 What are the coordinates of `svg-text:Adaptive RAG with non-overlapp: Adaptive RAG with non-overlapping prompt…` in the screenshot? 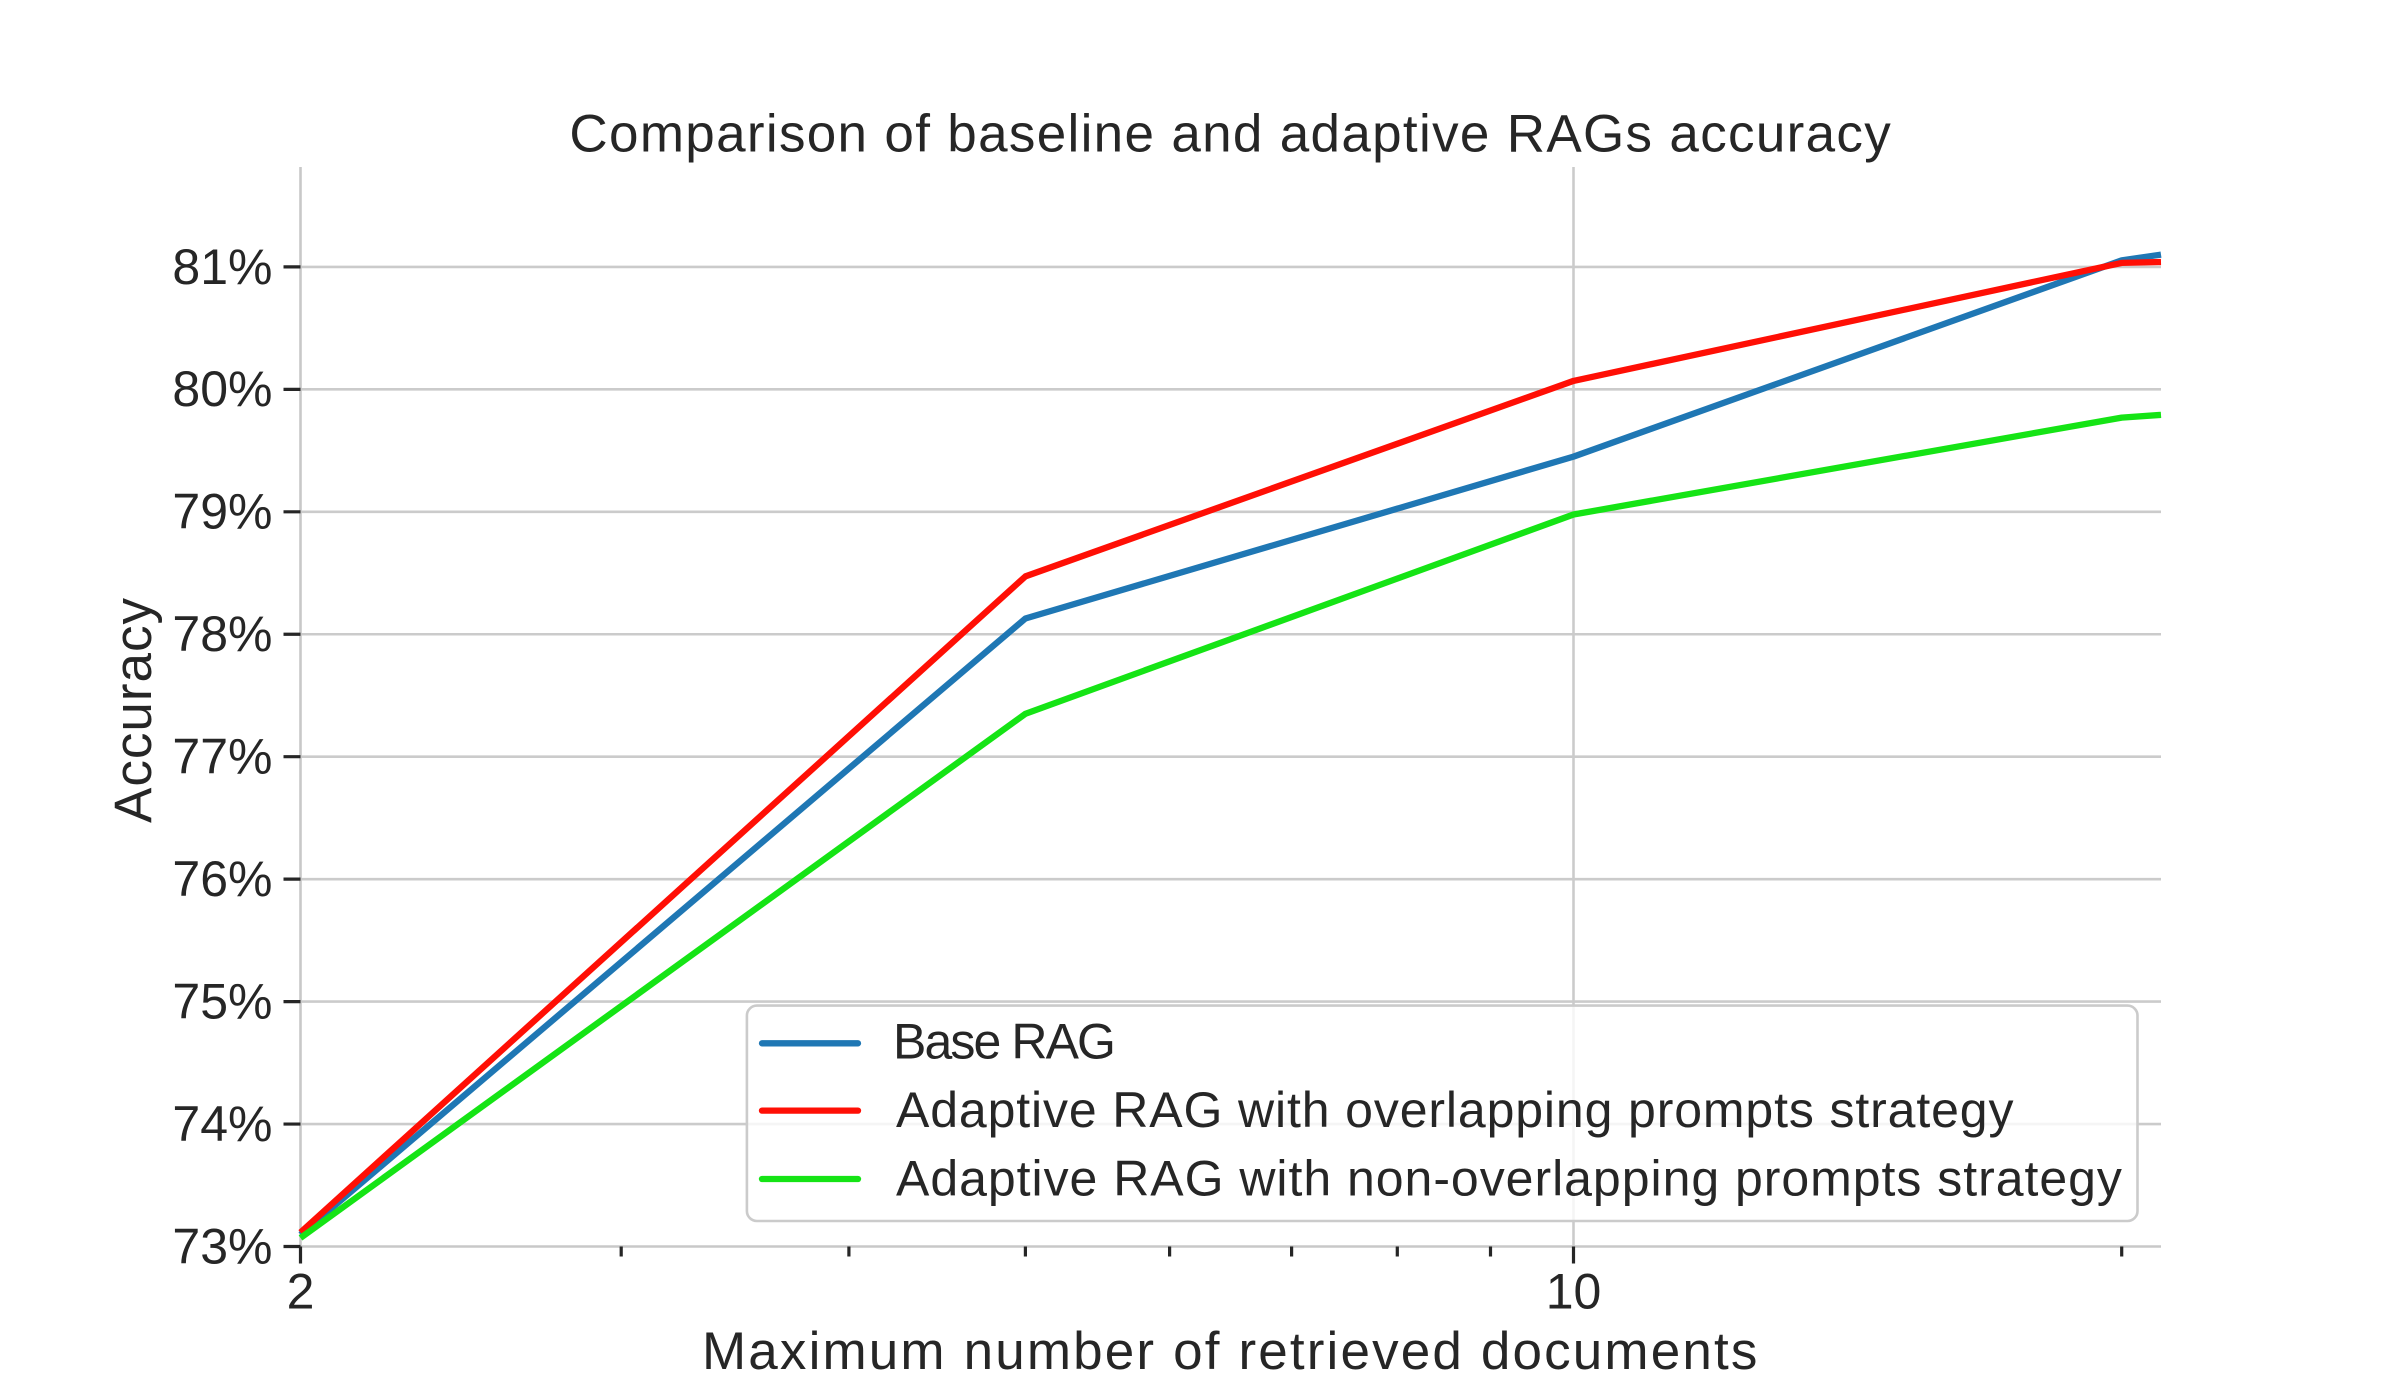 It's located at (1509, 1179).